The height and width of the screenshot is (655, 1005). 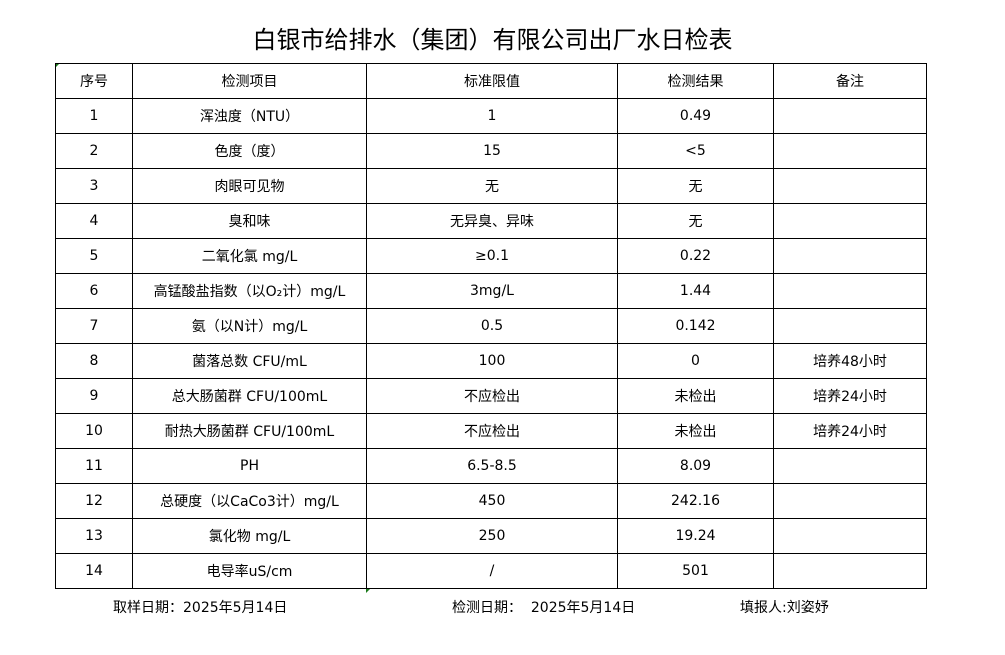 What do you see at coordinates (94, 81) in the screenshot?
I see `header-index: 序号` at bounding box center [94, 81].